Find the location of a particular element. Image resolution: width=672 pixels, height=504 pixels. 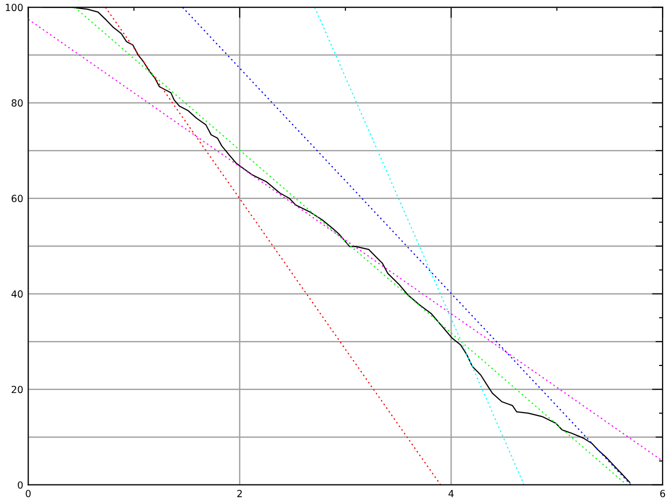

y-tick-label: 40 is located at coordinates (17, 294).